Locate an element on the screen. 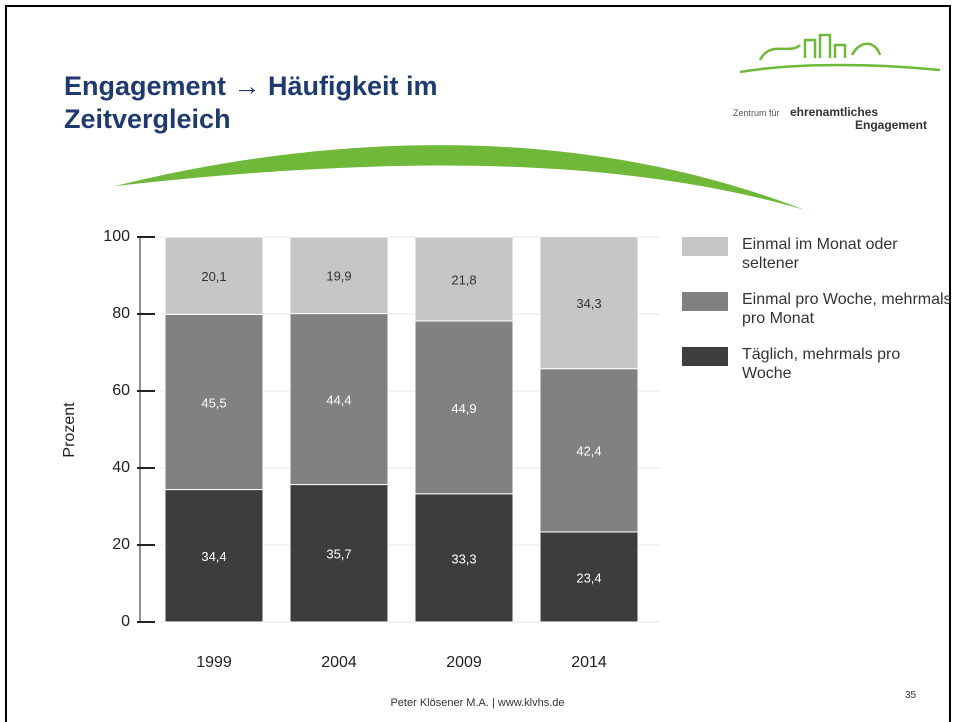 Image resolution: width=955 pixels, height=722 pixels. y-tick-label: 60 is located at coordinates (121, 390).